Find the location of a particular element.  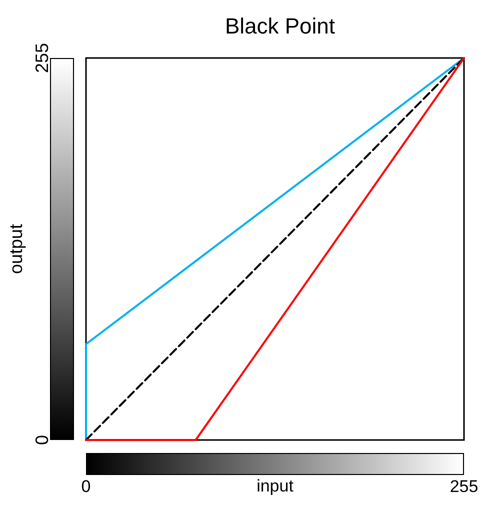

x-axis-title: input is located at coordinates (275, 486).